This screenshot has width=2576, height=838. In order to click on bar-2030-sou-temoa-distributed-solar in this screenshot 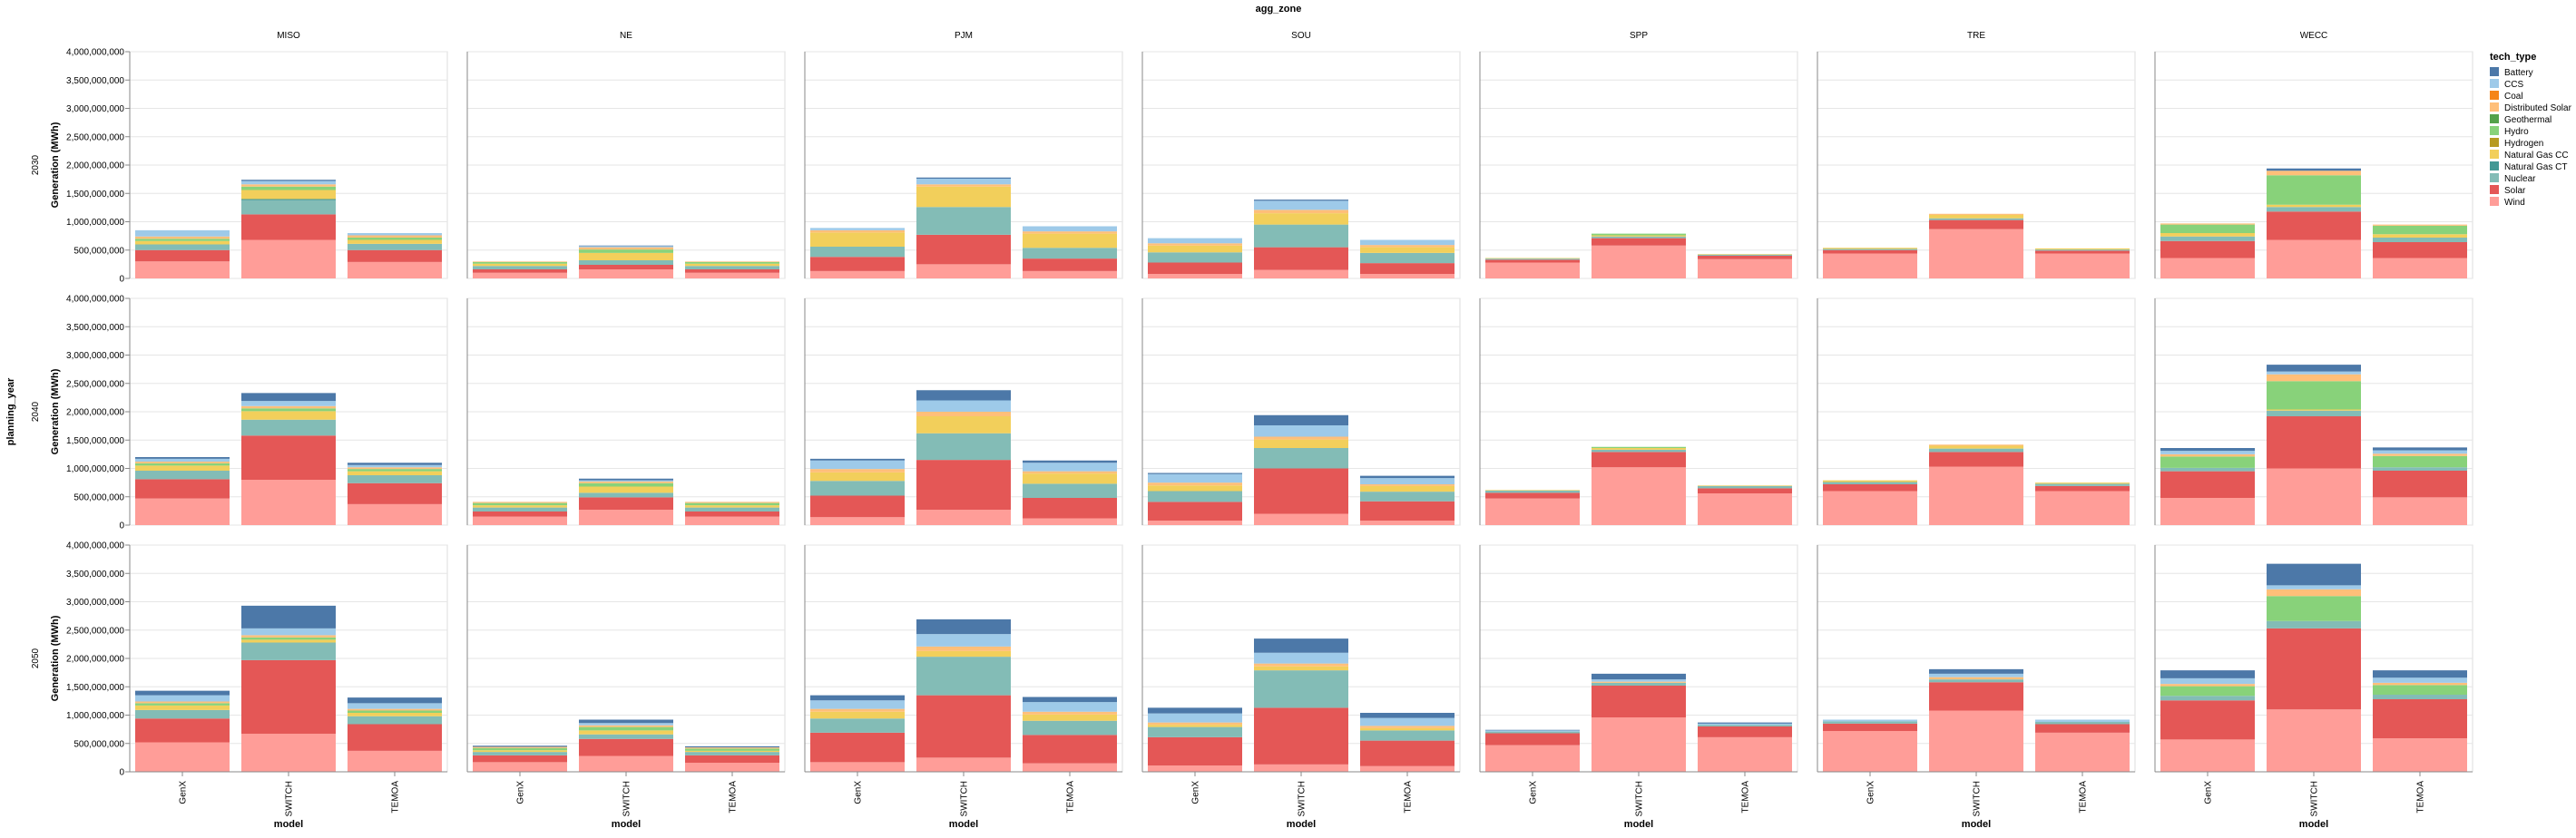, I will do `click(1407, 247)`.